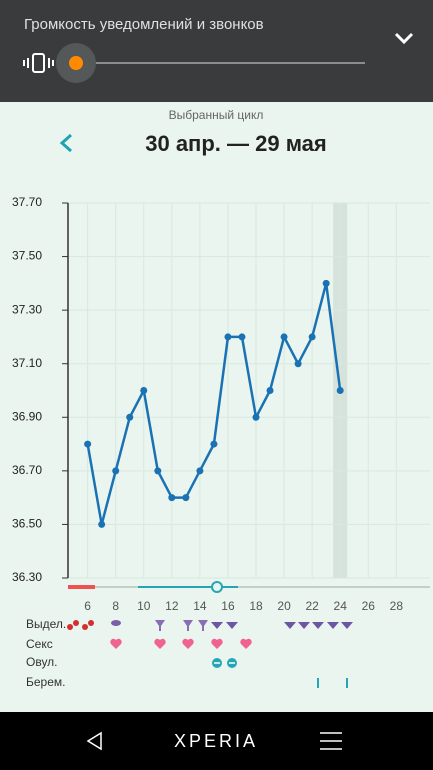 This screenshot has width=433, height=770. I want to click on volume-thumb, so click(76, 63).